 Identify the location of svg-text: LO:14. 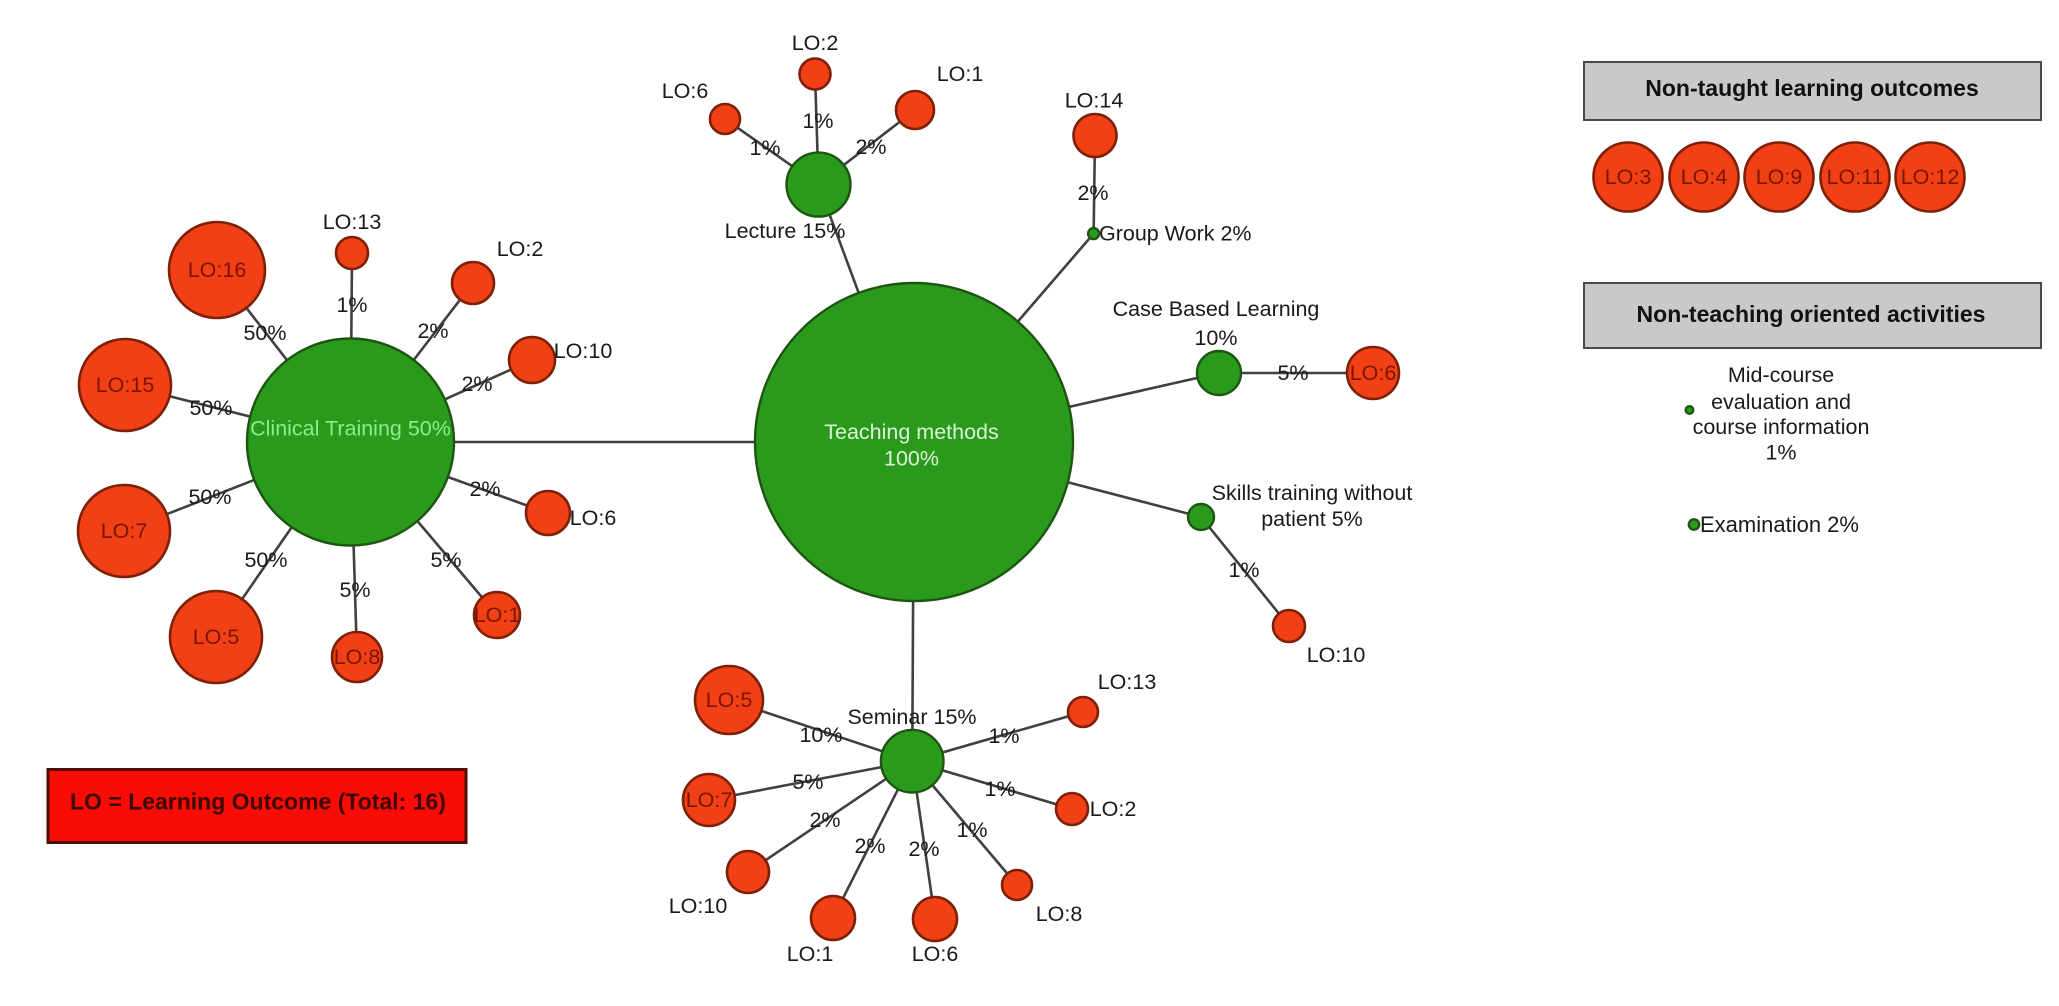
(1094, 101).